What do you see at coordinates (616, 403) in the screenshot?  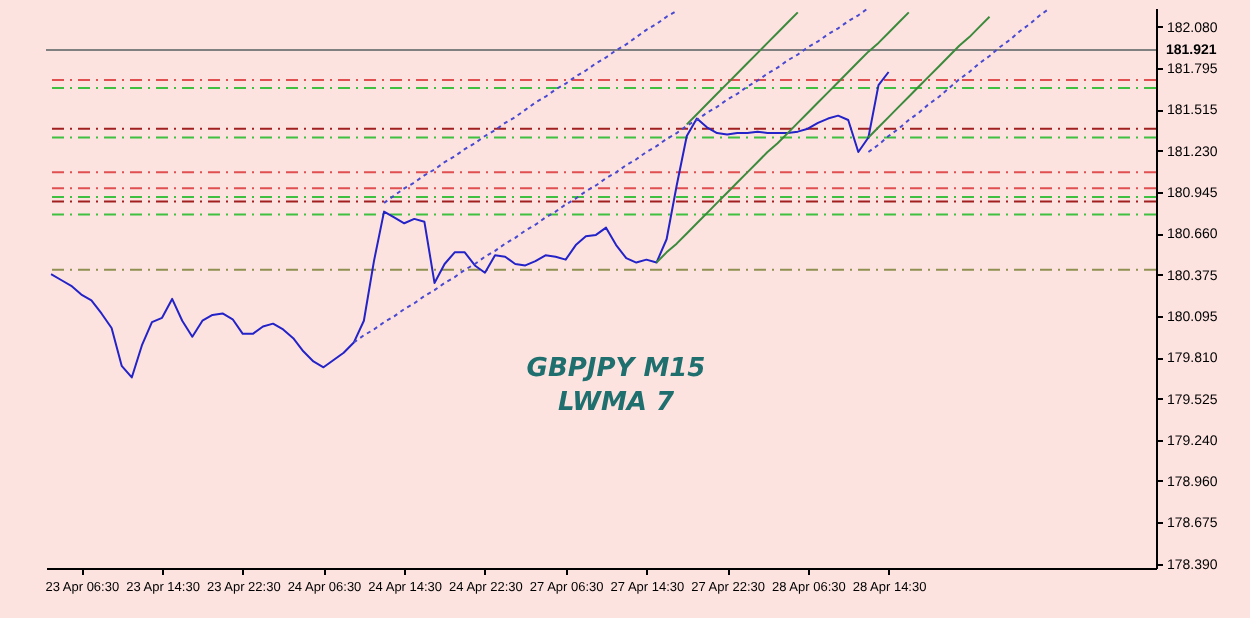 I see `annotation: LWMA 7` at bounding box center [616, 403].